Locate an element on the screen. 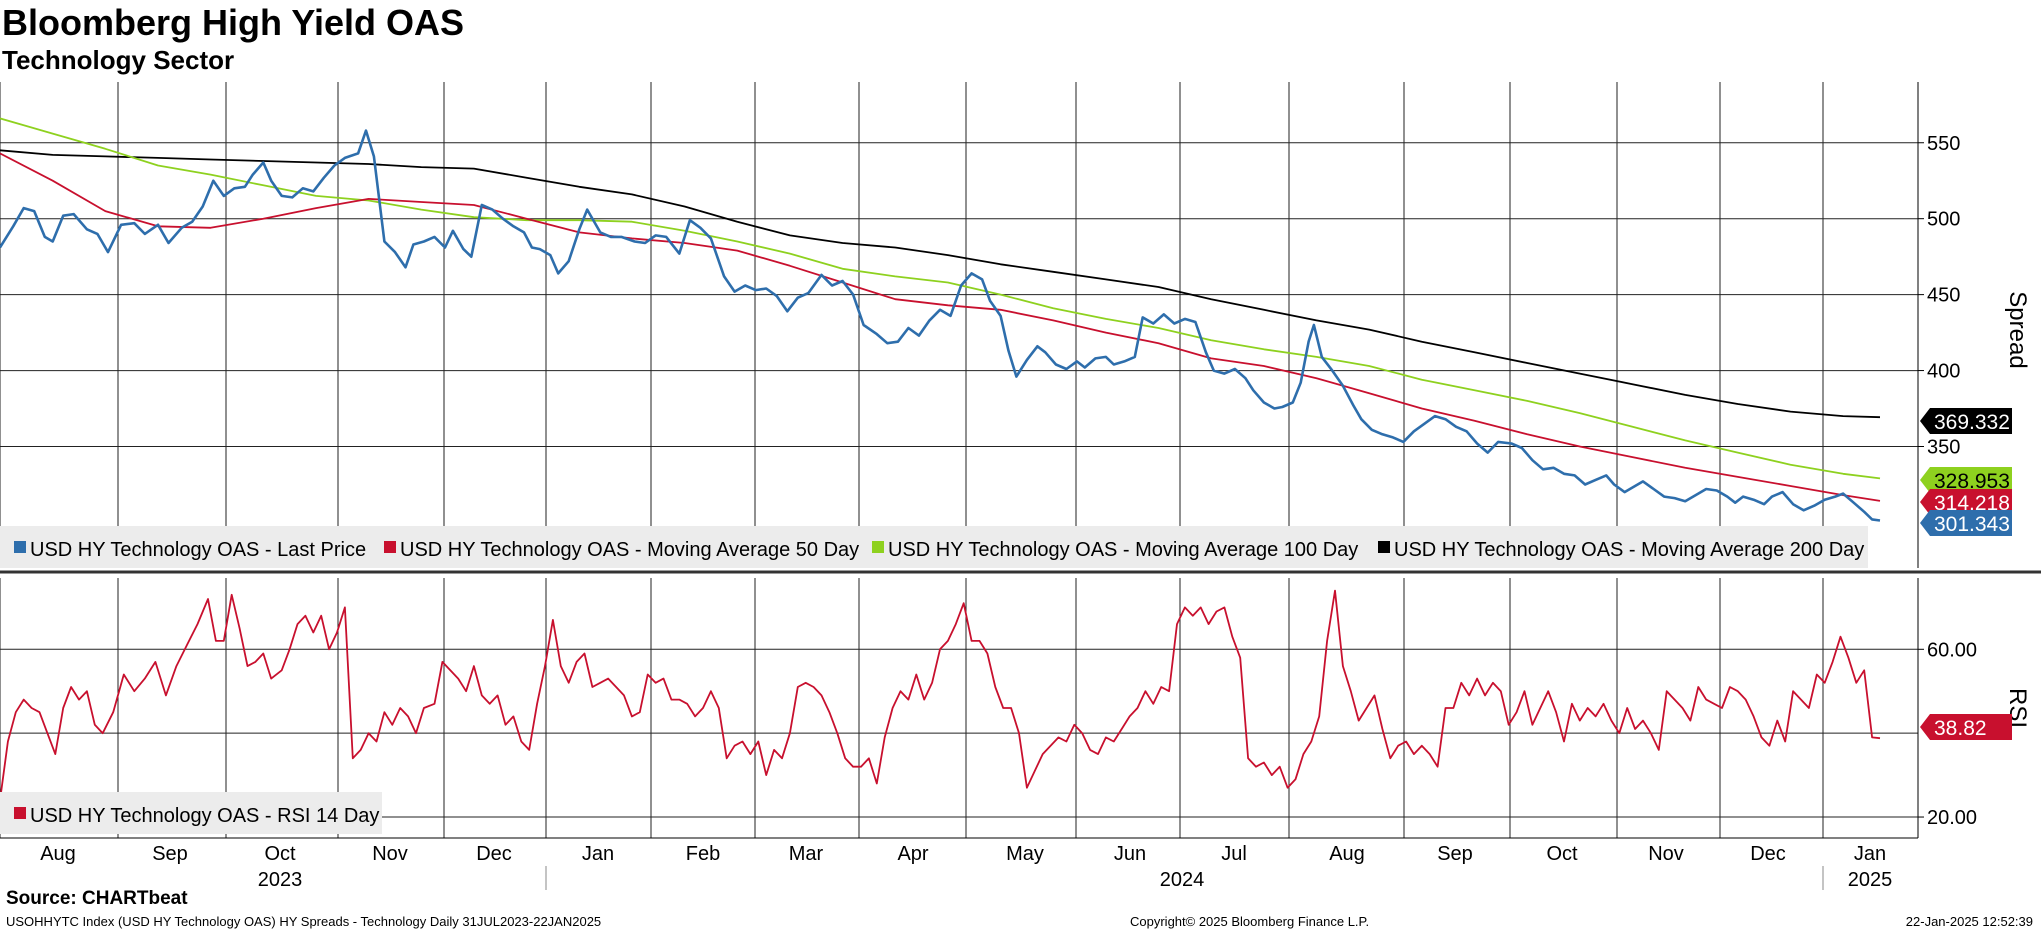 The height and width of the screenshot is (932, 2041). x-year-label: 2025 is located at coordinates (1870, 880).